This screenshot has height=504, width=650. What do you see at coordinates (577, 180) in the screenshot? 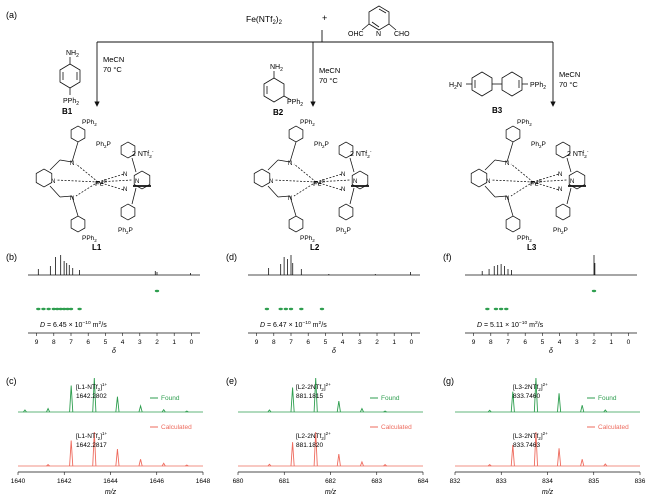
I see `pyridine-ring-right` at bounding box center [577, 180].